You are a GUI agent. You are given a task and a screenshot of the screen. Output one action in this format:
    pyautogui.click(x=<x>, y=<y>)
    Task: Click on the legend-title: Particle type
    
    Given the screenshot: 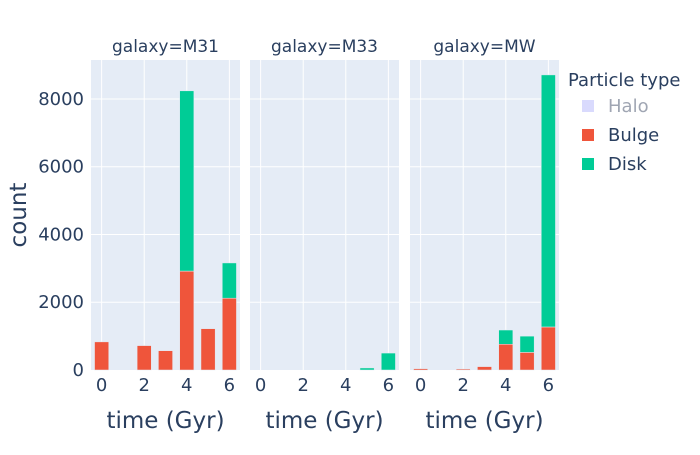 What is the action you would take?
    pyautogui.click(x=624, y=80)
    